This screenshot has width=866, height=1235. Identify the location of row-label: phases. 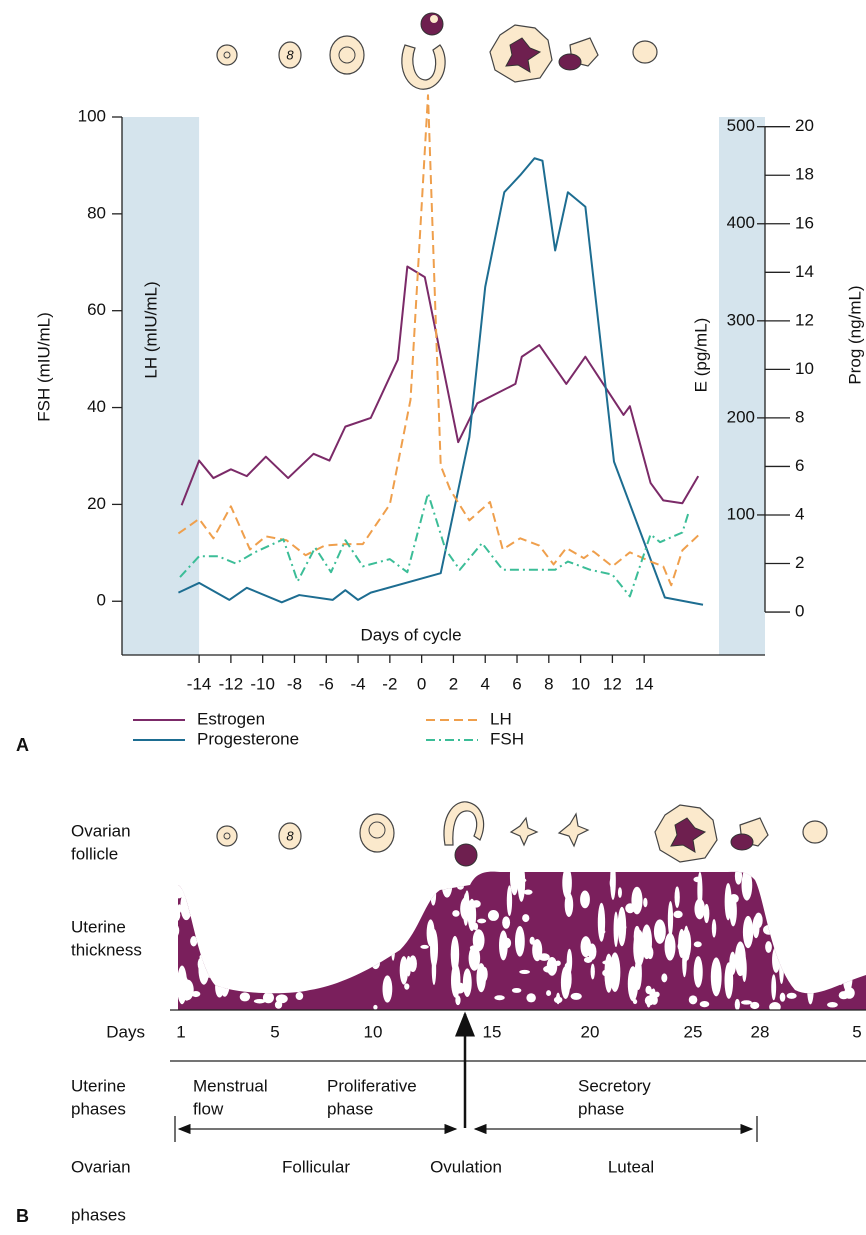
(98, 1108).